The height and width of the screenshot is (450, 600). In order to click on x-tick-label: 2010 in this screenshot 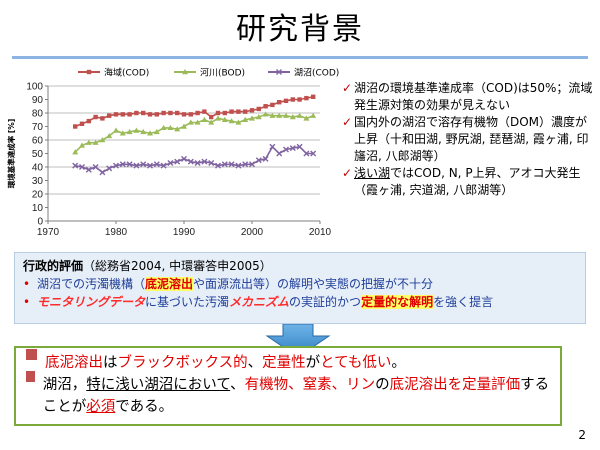, I will do `click(320, 232)`.